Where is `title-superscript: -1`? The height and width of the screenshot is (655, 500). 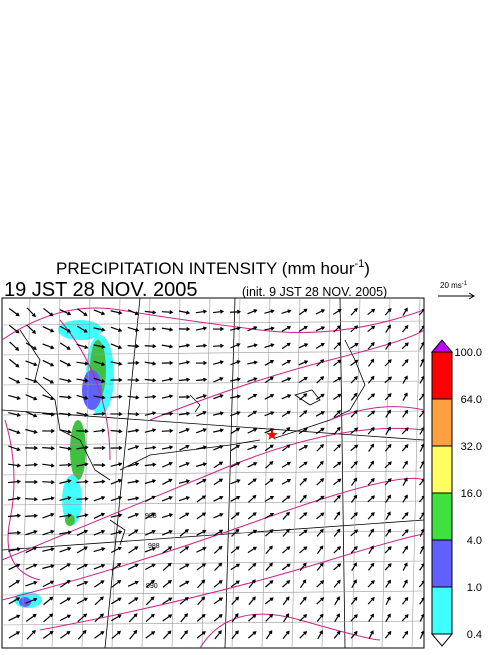 title-superscript: -1 is located at coordinates (360, 264).